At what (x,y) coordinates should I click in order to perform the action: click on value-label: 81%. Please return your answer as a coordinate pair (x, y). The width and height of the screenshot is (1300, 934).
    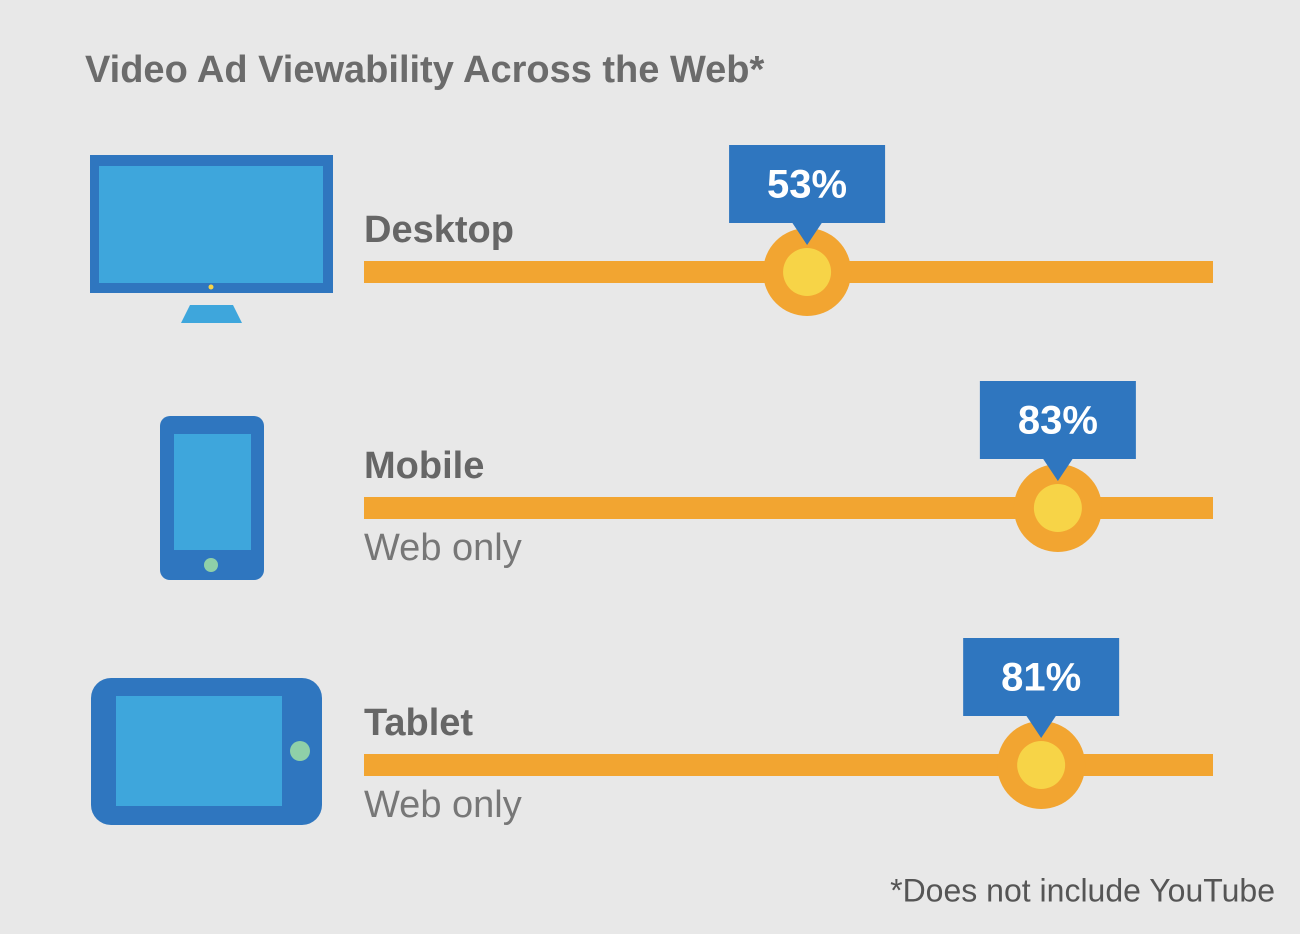
    Looking at the image, I should click on (1041, 678).